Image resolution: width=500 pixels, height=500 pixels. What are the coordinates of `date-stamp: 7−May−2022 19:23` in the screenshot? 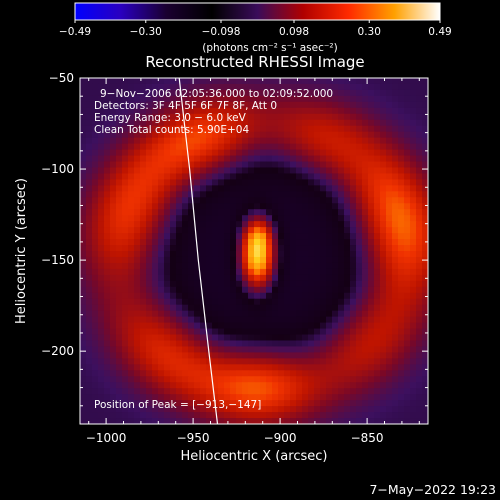 It's located at (432, 489).